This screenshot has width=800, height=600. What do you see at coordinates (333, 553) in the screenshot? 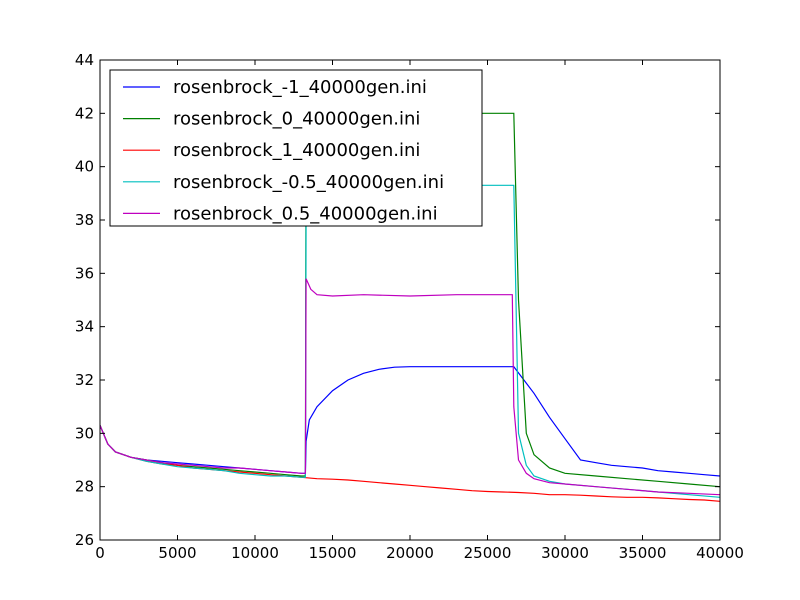
I see `x-tick-label: 15000` at bounding box center [333, 553].